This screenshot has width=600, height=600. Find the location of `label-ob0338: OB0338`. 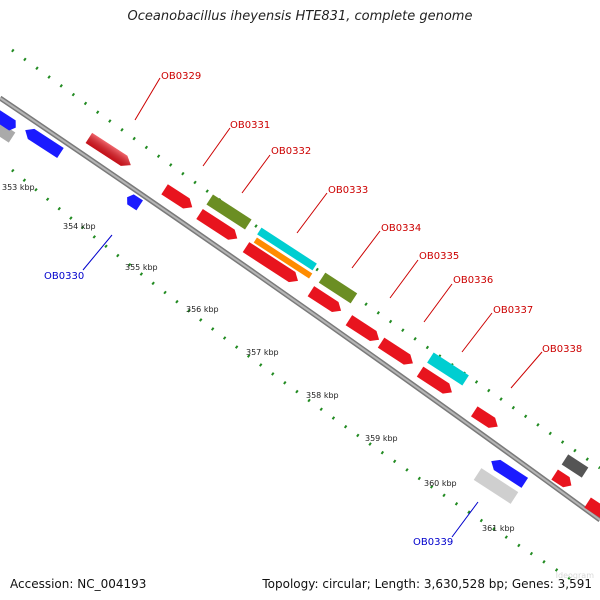

label-ob0338: OB0338 is located at coordinates (562, 349).